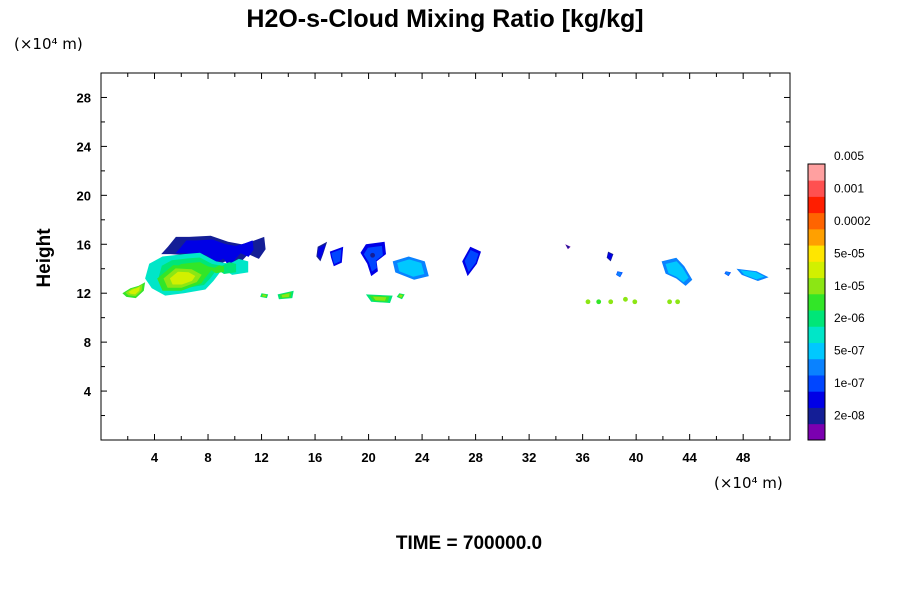 Image resolution: width=900 pixels, height=600 pixels. Describe the element at coordinates (849, 156) in the screenshot. I see `colorbar-label: 0.005` at that location.